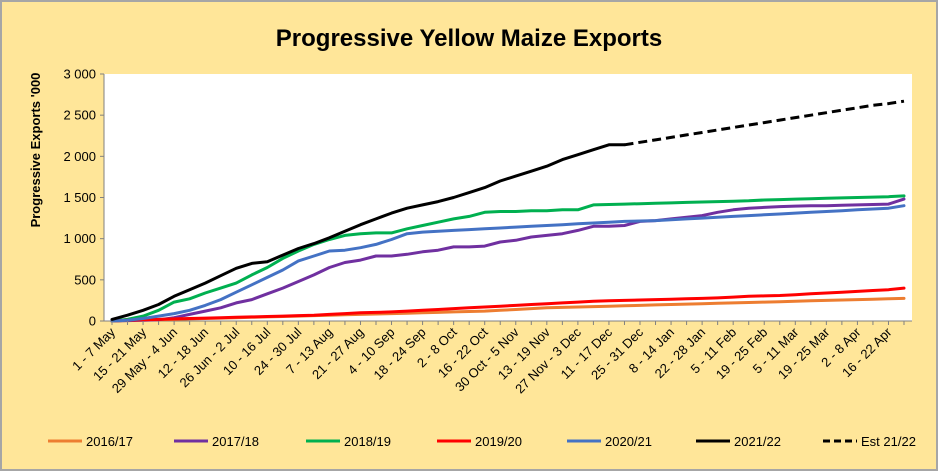 The width and height of the screenshot is (938, 471). I want to click on y-tick-label: 2 000, so click(79, 156).